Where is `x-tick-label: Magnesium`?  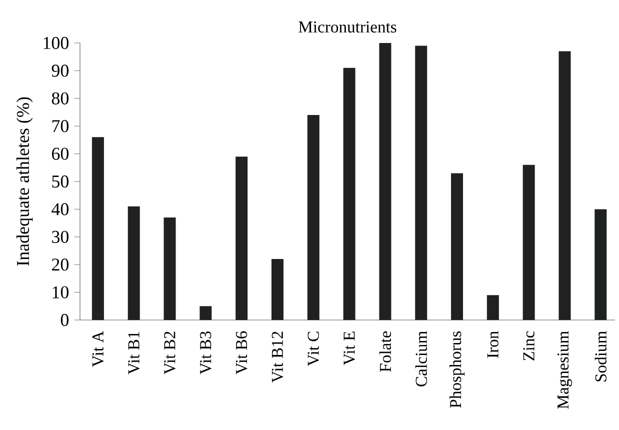 x-tick-label: Magnesium is located at coordinates (564, 370).